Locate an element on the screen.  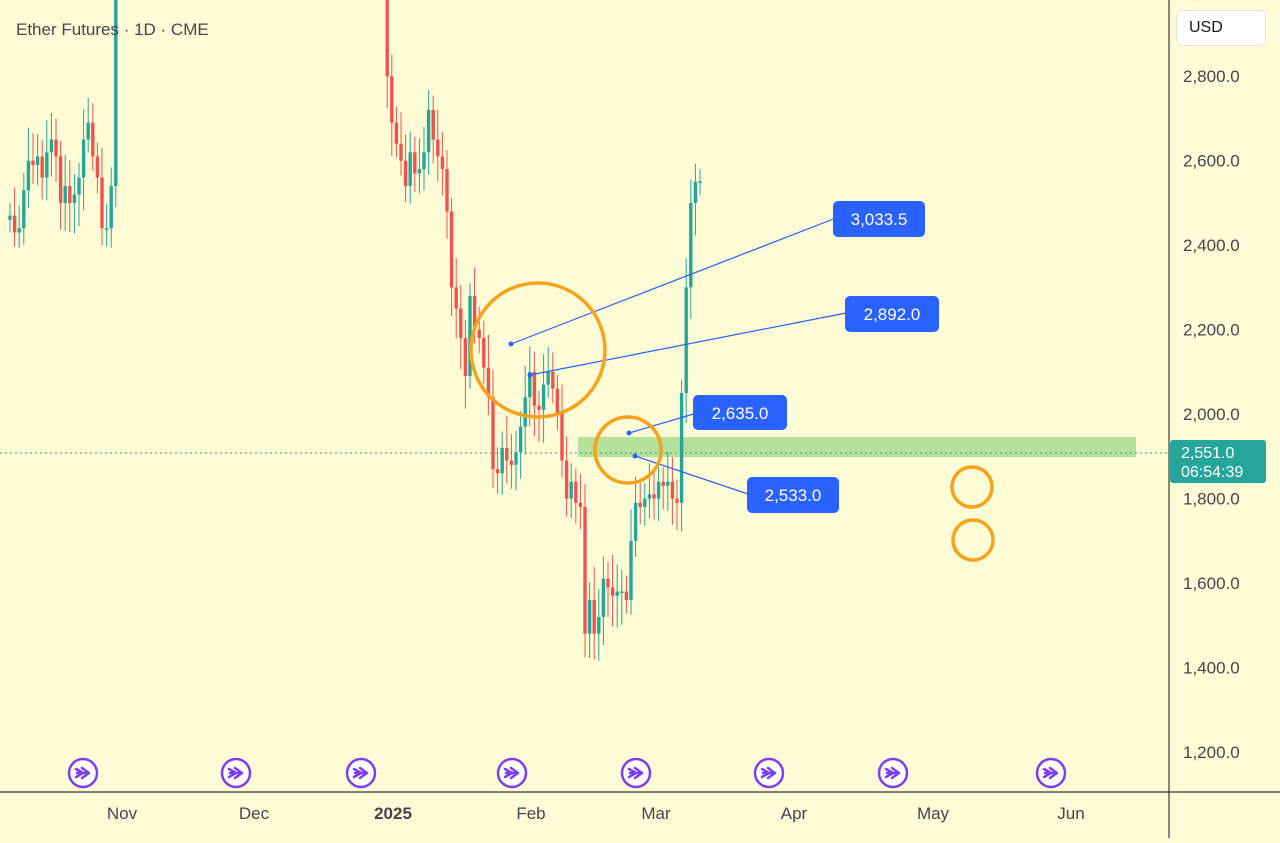
price-tick-label: 1,600.0 is located at coordinates (1211, 583).